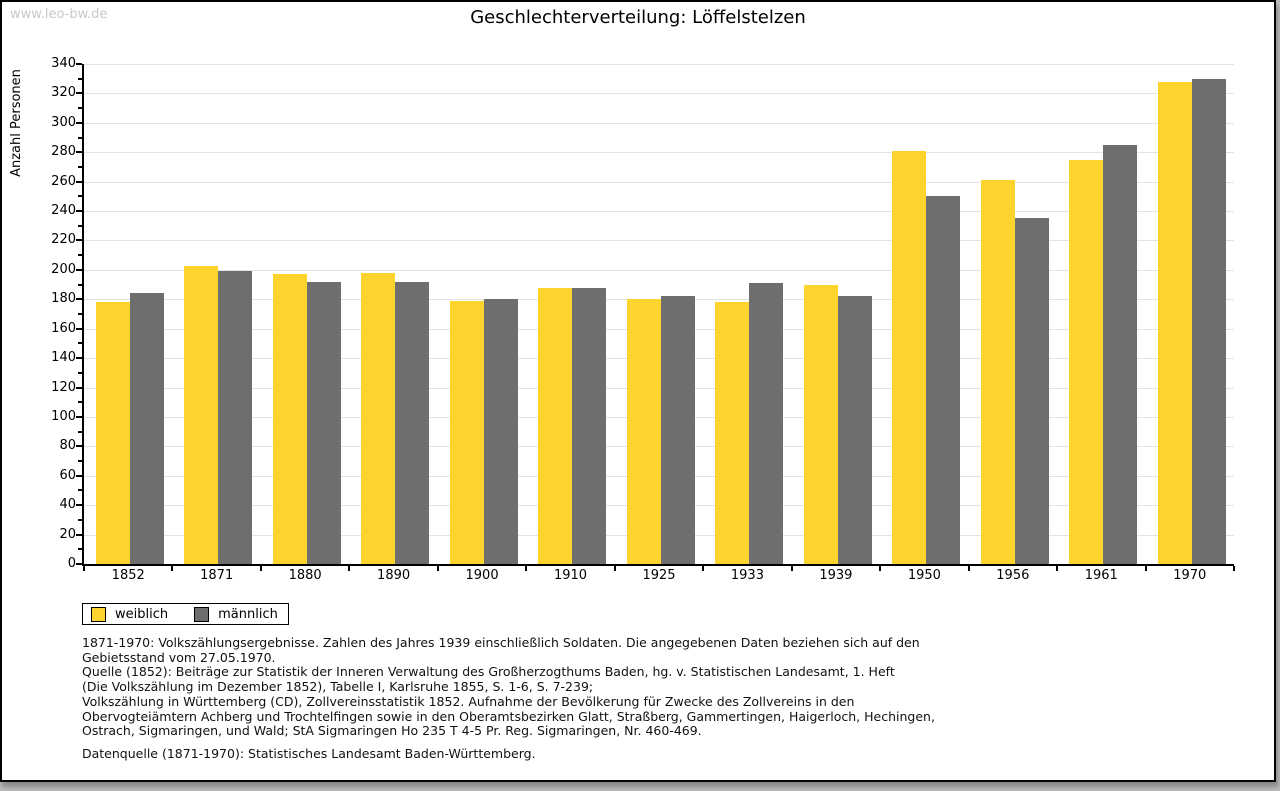  Describe the element at coordinates (500, 431) in the screenshot. I see `bar-männlich-1900` at that location.